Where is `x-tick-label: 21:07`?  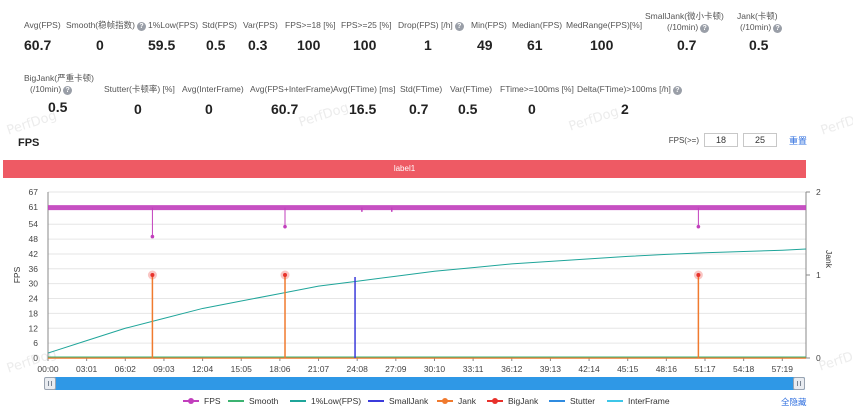 x-tick-label: 21:07 is located at coordinates (319, 369).